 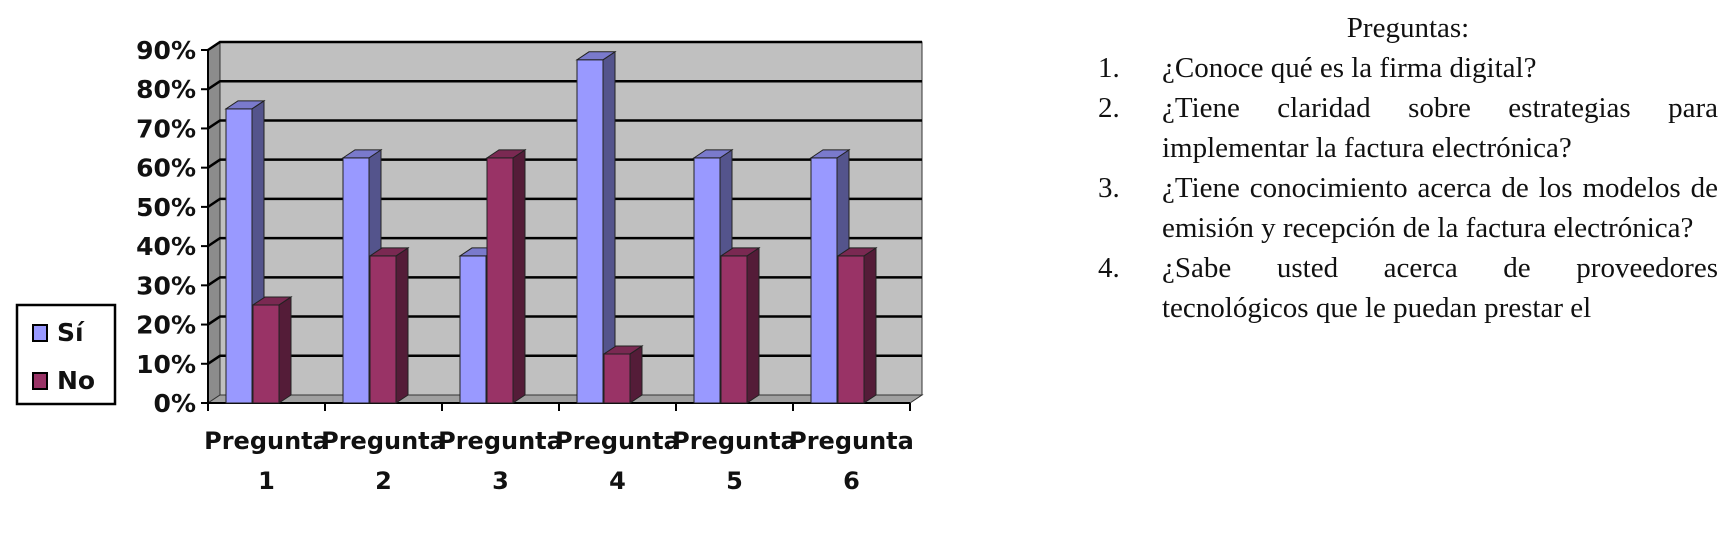 What do you see at coordinates (166, 89) in the screenshot?
I see `y-tick-label: 80%` at bounding box center [166, 89].